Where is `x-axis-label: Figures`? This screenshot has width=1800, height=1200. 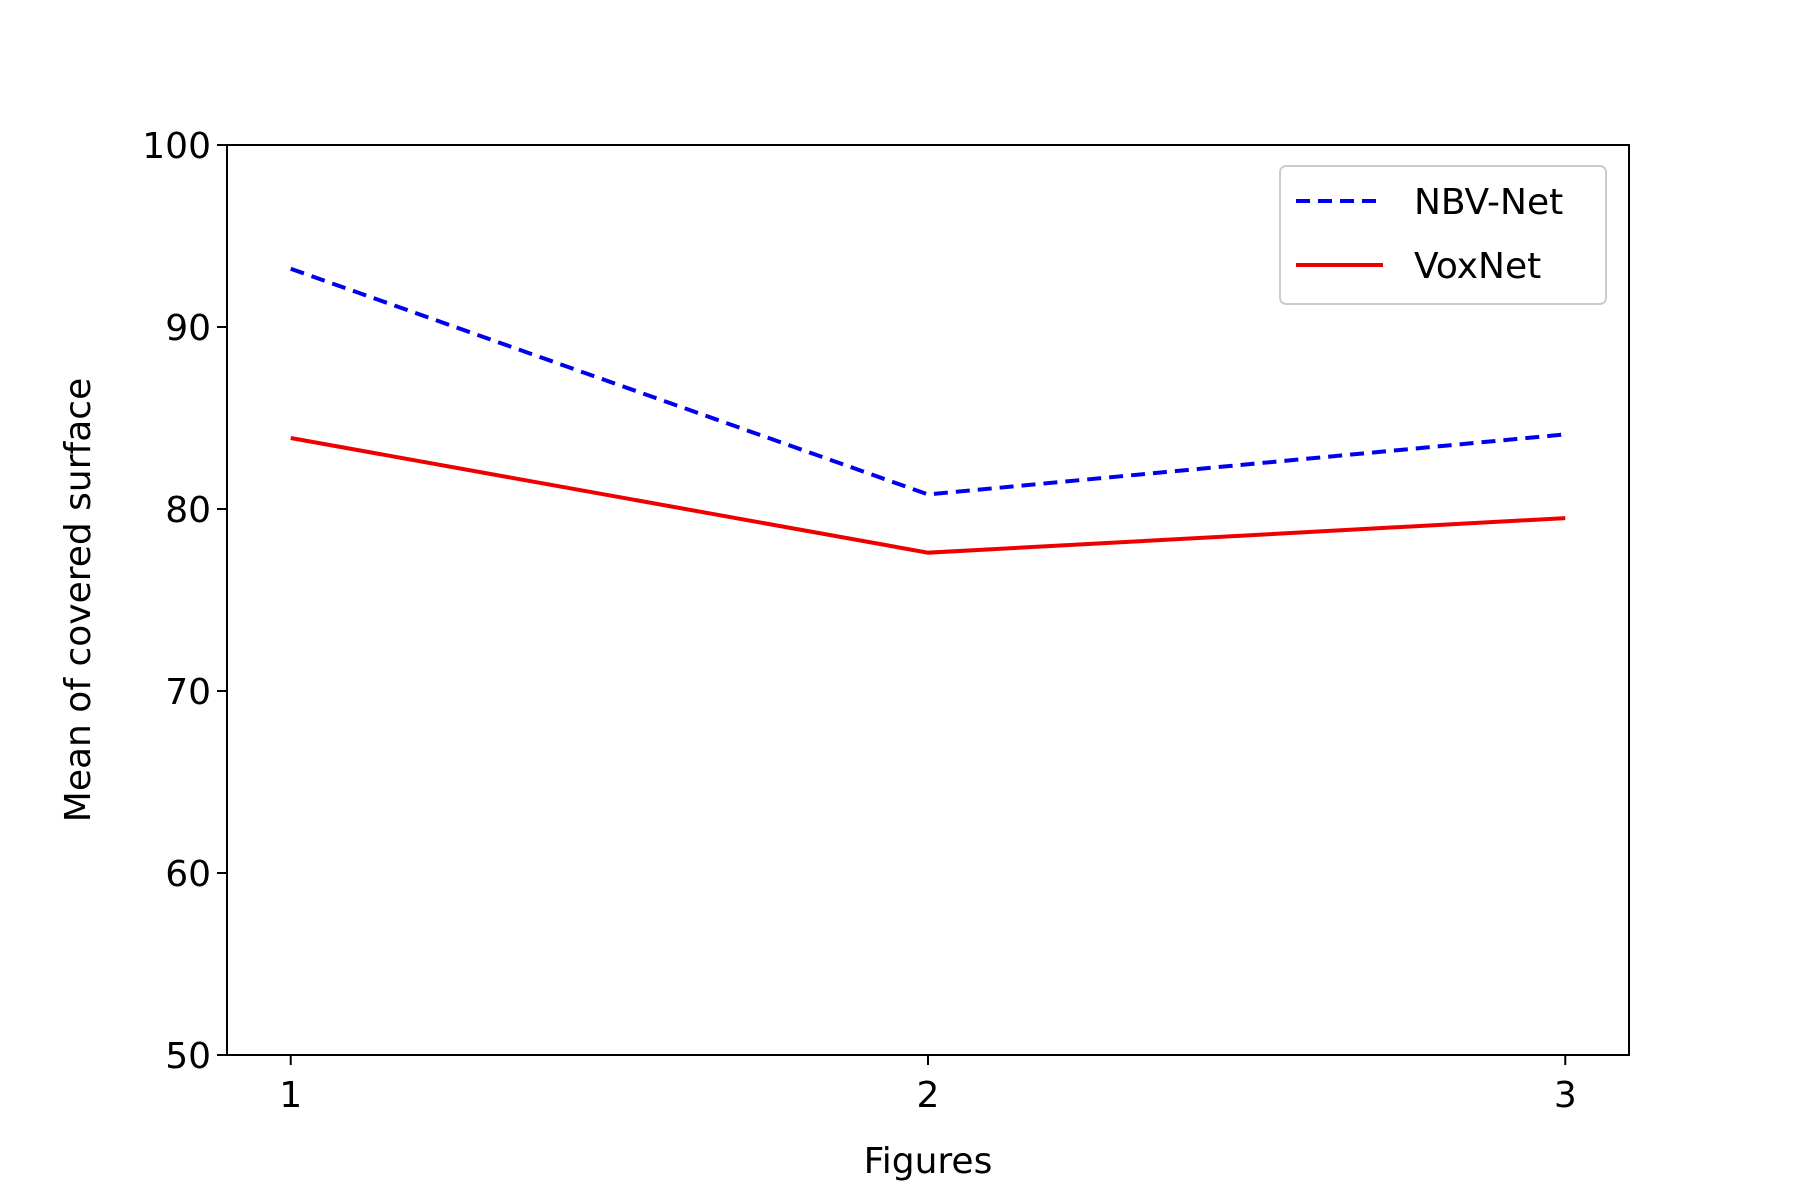 x-axis-label: Figures is located at coordinates (928, 1161).